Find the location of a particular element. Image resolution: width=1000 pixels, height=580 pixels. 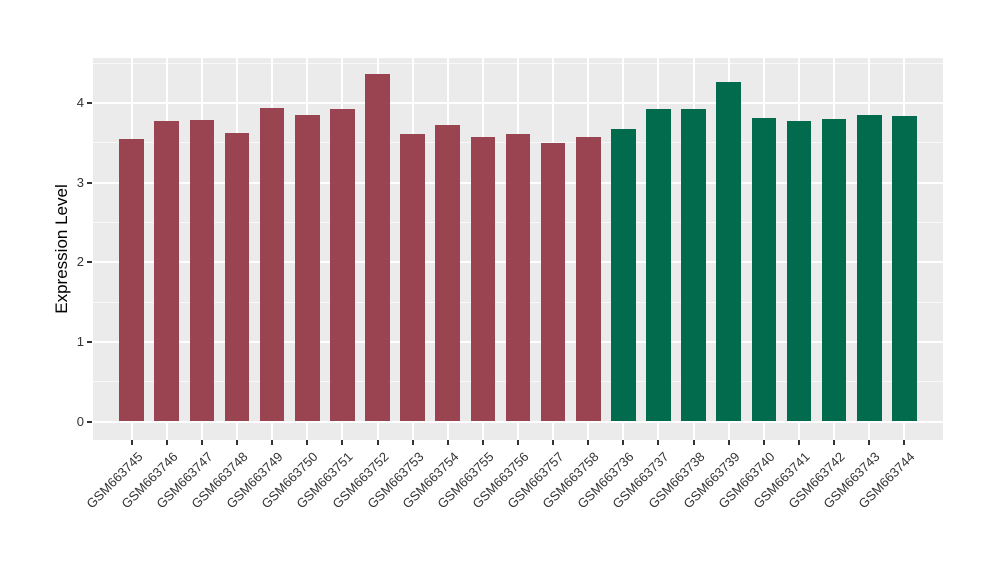

bar-GSM663744 is located at coordinates (904, 268).